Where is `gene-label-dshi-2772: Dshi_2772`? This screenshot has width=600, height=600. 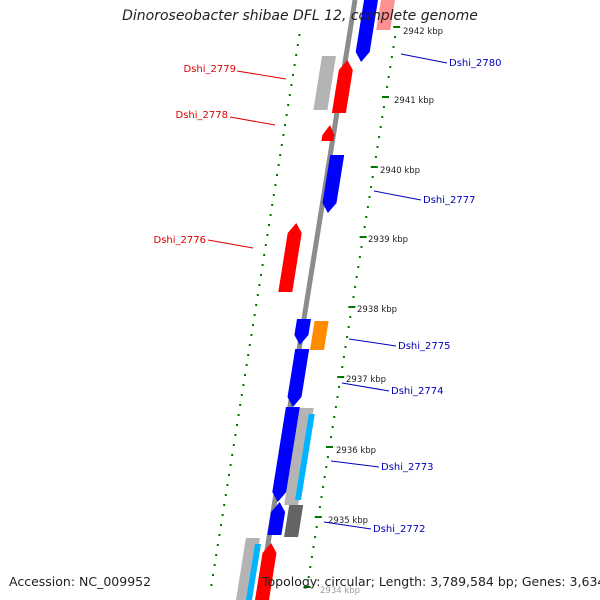 gene-label-dshi-2772: Dshi_2772 is located at coordinates (399, 529).